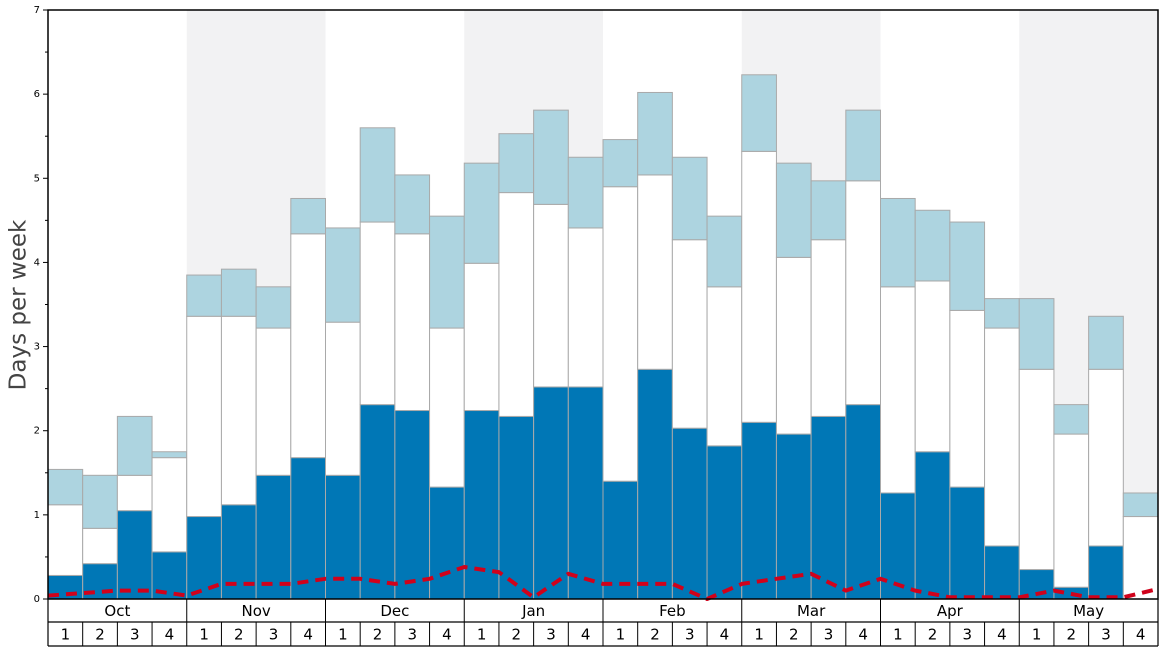 The height and width of the screenshot is (648, 1168). What do you see at coordinates (794, 635) in the screenshot?
I see `week-label-mar-2: 2` at bounding box center [794, 635].